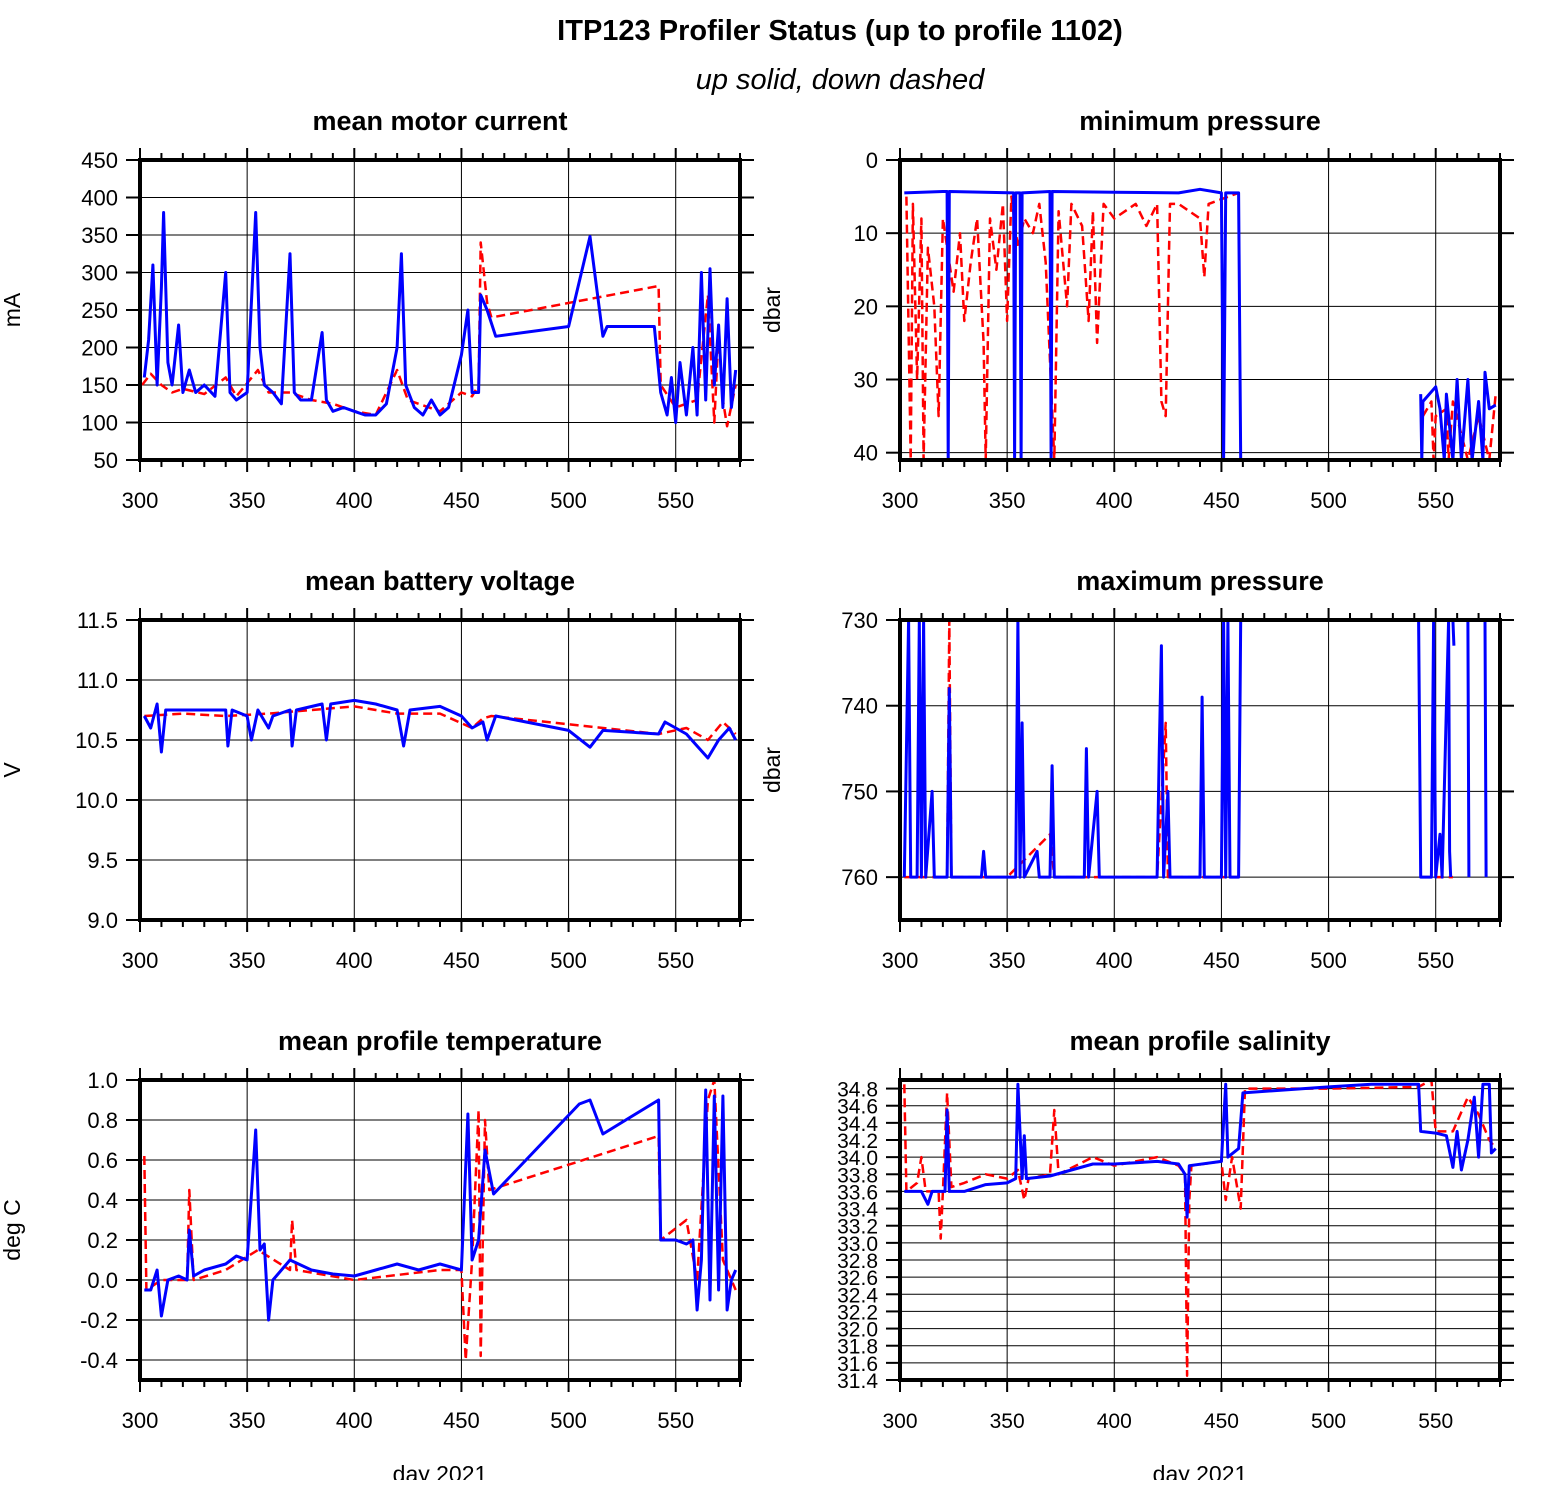 Image resolution: width=1560 pixels, height=1485 pixels. What do you see at coordinates (857, 1158) in the screenshot?
I see `y-tick-label: 34.0` at bounding box center [857, 1158].